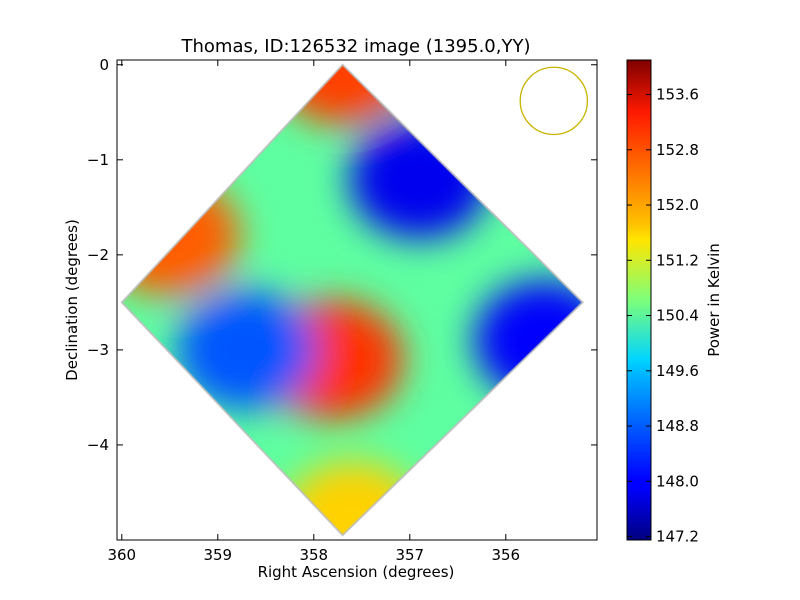 The image size is (800, 600). Describe the element at coordinates (714, 300) in the screenshot. I see `colorbar-label: Power in Kelvin` at that location.